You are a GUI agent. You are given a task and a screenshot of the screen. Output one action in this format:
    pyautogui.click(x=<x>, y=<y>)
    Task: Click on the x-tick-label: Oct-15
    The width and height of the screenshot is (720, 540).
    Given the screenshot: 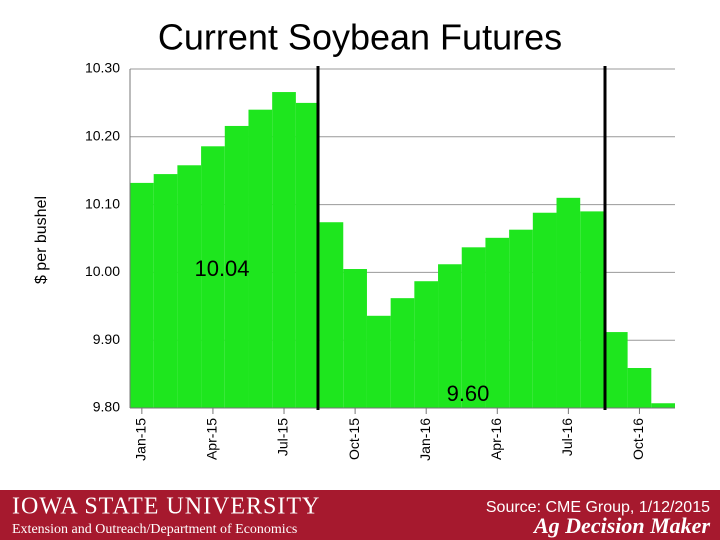 What is the action you would take?
    pyautogui.click(x=354, y=439)
    